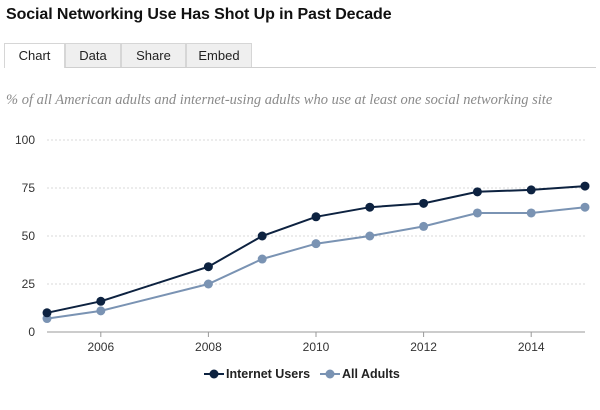 Image resolution: width=600 pixels, height=410 pixels. I want to click on tab-embed: Embed, so click(219, 55).